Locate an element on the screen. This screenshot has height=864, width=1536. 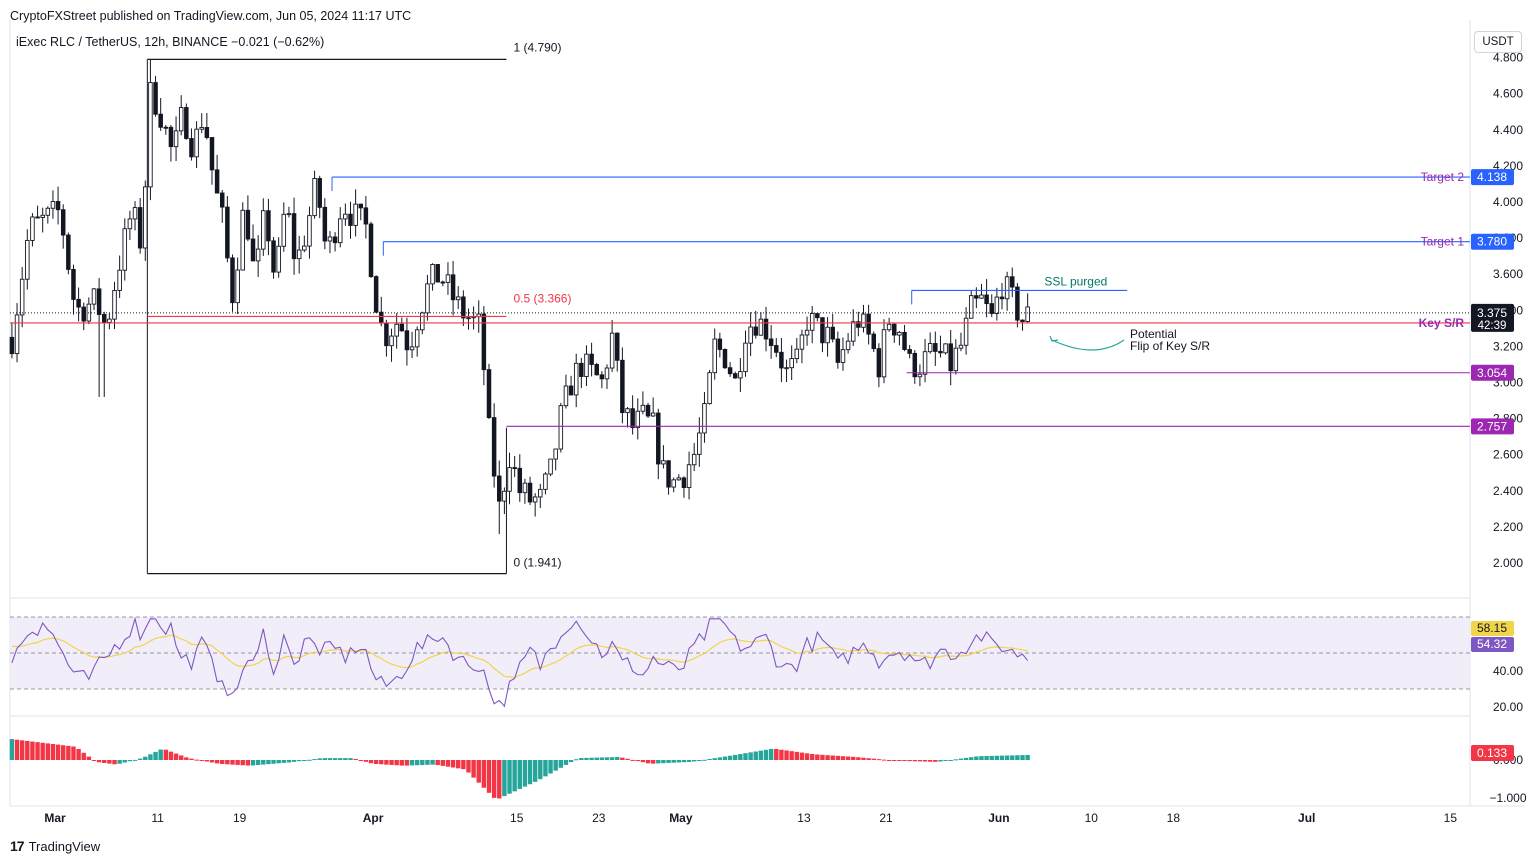
tradingview-logo-icon: 17 is located at coordinates (17, 846).